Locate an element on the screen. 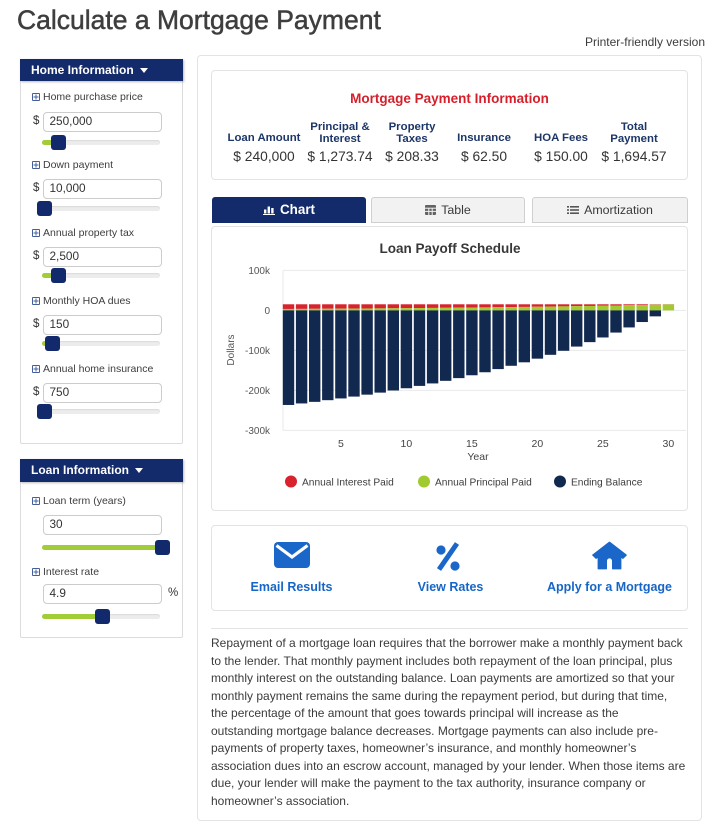 The width and height of the screenshot is (720, 835). svg-text: 0 is located at coordinates (267, 311).